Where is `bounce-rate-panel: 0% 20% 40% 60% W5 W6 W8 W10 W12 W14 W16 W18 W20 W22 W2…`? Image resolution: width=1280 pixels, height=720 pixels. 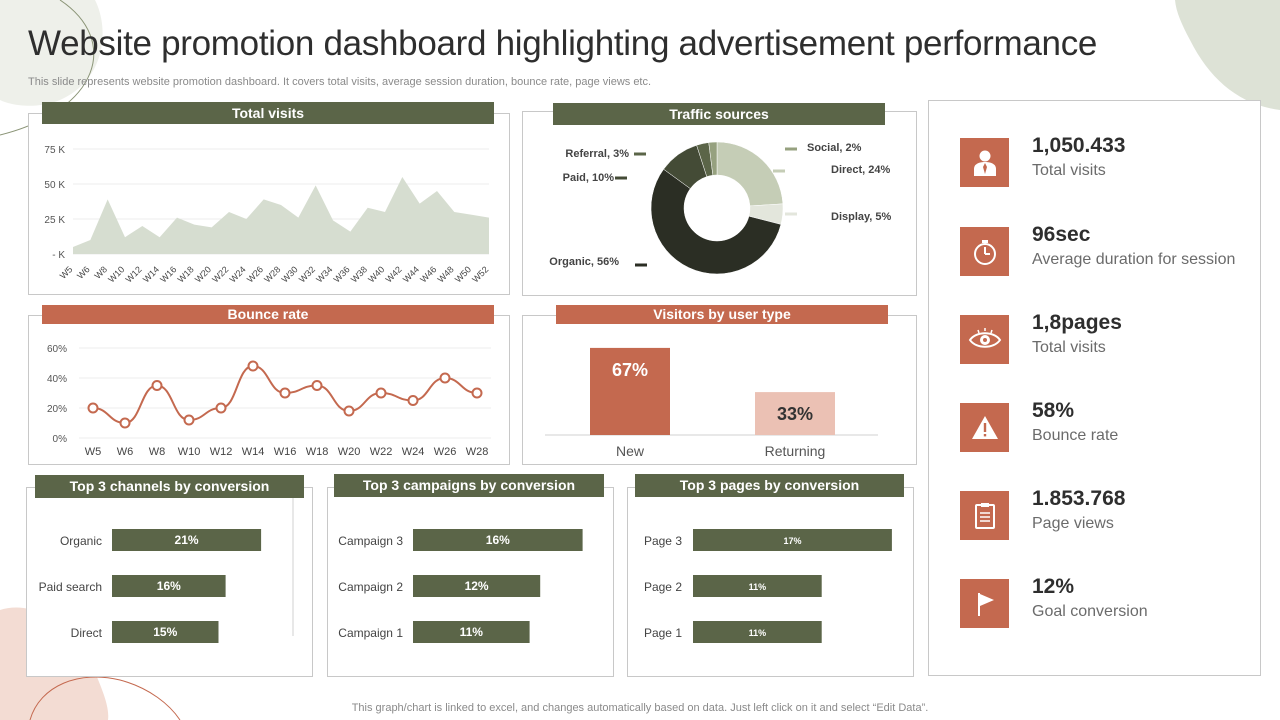 bounce-rate-panel: 0% 20% 40% 60% W5 W6 W8 W10 W12 W14 W16 W18 W20 W22 W2… is located at coordinates (269, 390).